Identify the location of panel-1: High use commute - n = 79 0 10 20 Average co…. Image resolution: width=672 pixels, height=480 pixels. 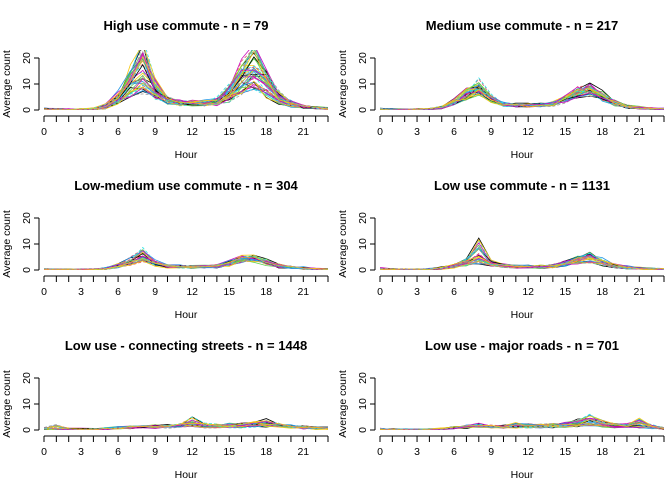
(165, 89).